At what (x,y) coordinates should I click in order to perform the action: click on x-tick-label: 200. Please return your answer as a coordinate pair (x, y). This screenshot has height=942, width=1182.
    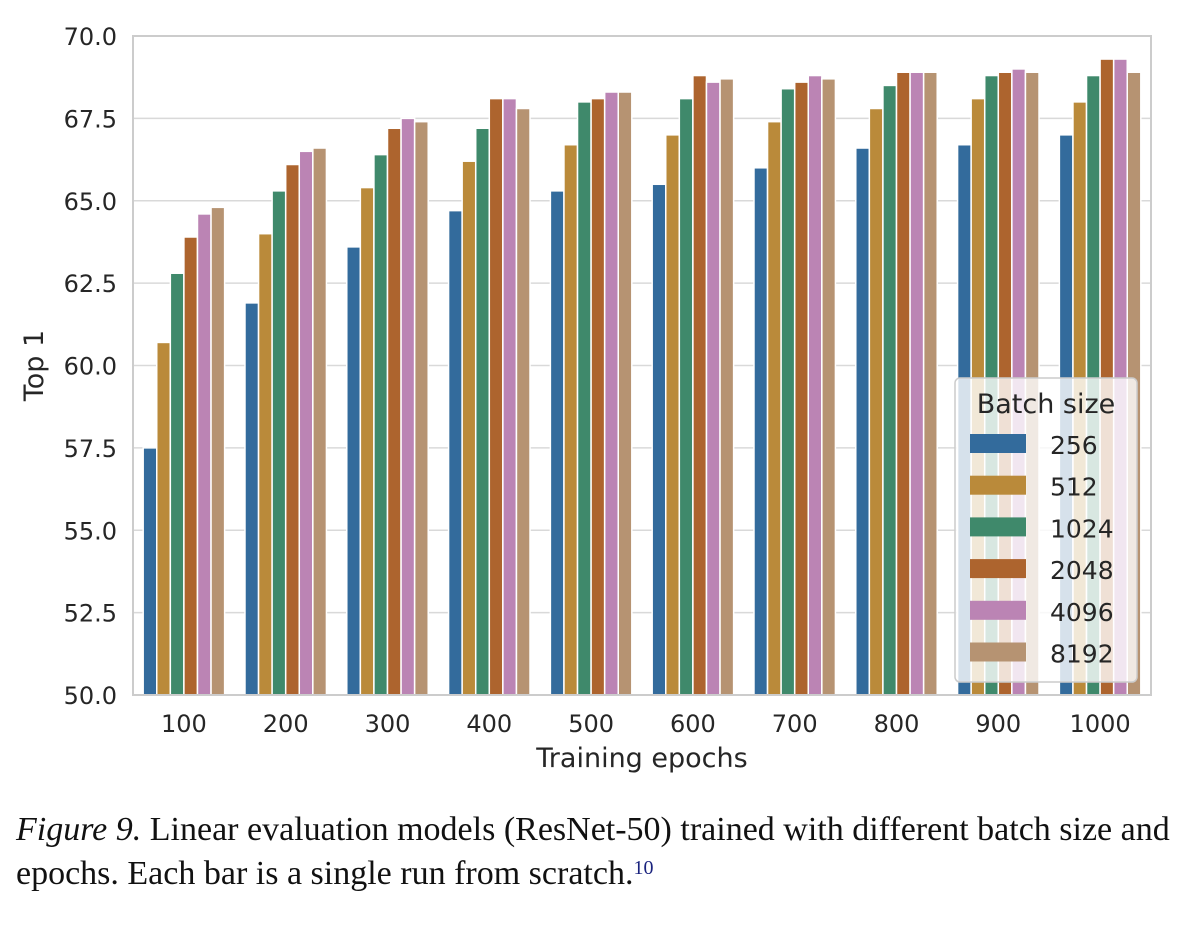
    Looking at the image, I should click on (286, 724).